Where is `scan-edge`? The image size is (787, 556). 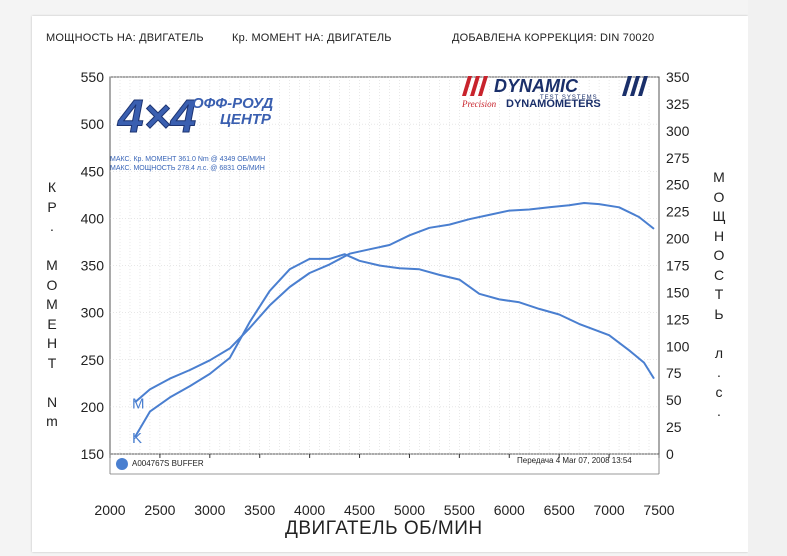 scan-edge is located at coordinates (767, 278).